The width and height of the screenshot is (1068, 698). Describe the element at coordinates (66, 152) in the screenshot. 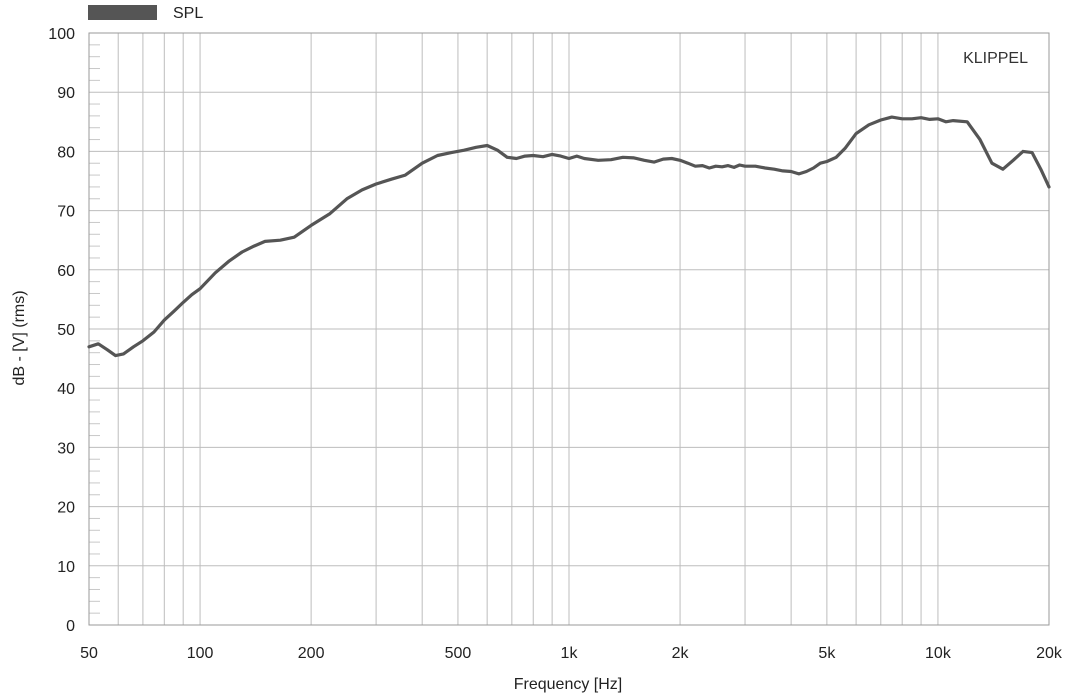

I see `y-tick-label: 80` at that location.